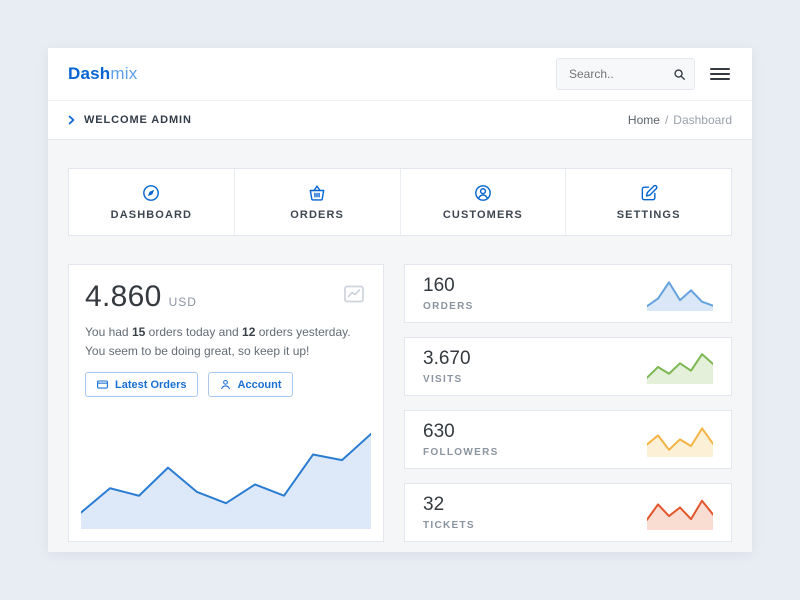  Describe the element at coordinates (317, 215) in the screenshot. I see `nav-tile-label: ORDERS` at that location.